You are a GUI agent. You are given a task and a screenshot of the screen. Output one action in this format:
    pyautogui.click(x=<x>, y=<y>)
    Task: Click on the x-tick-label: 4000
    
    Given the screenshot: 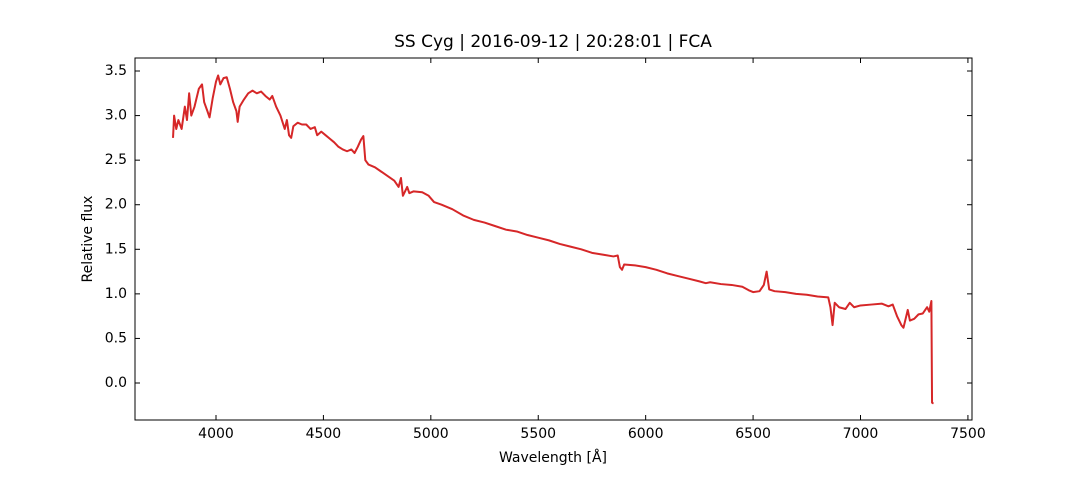 What is the action you would take?
    pyautogui.click(x=216, y=434)
    